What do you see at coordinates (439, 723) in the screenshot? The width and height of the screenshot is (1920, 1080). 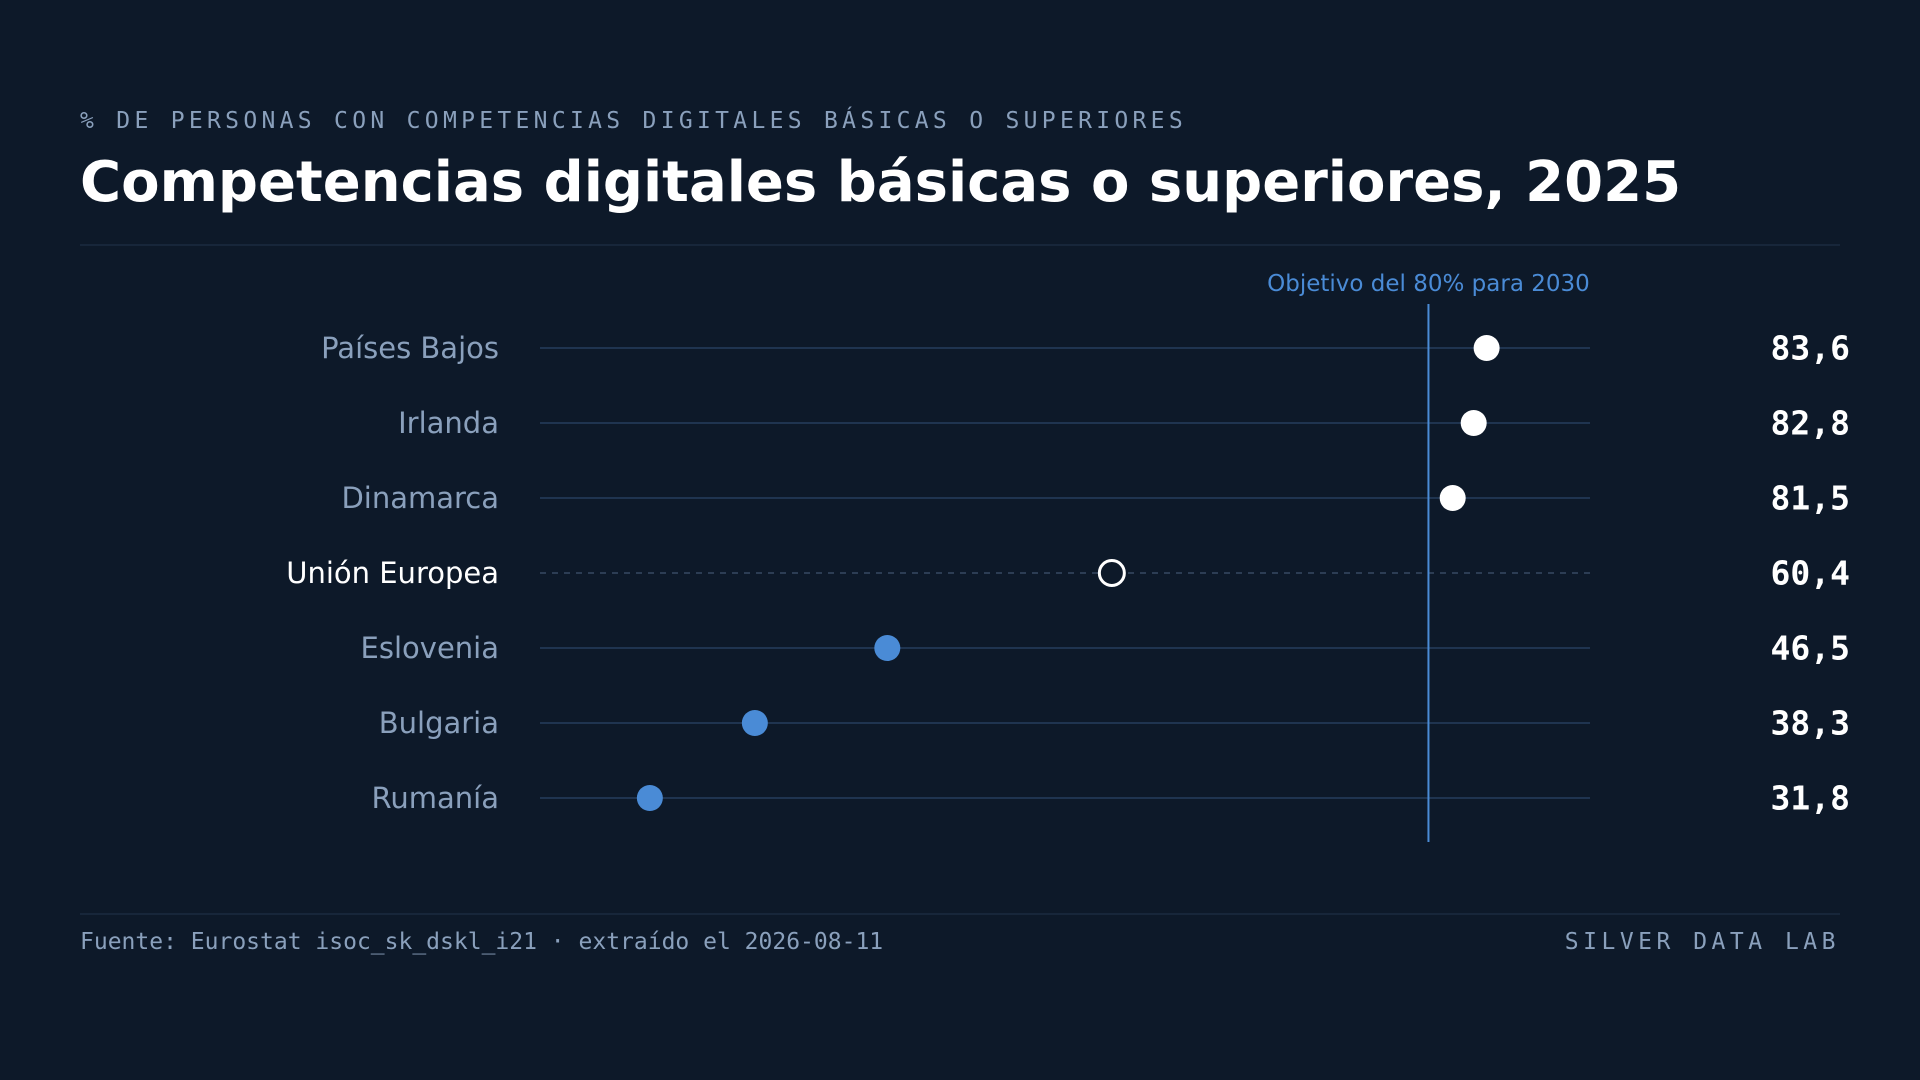 I see `category-label: Bulgaria` at bounding box center [439, 723].